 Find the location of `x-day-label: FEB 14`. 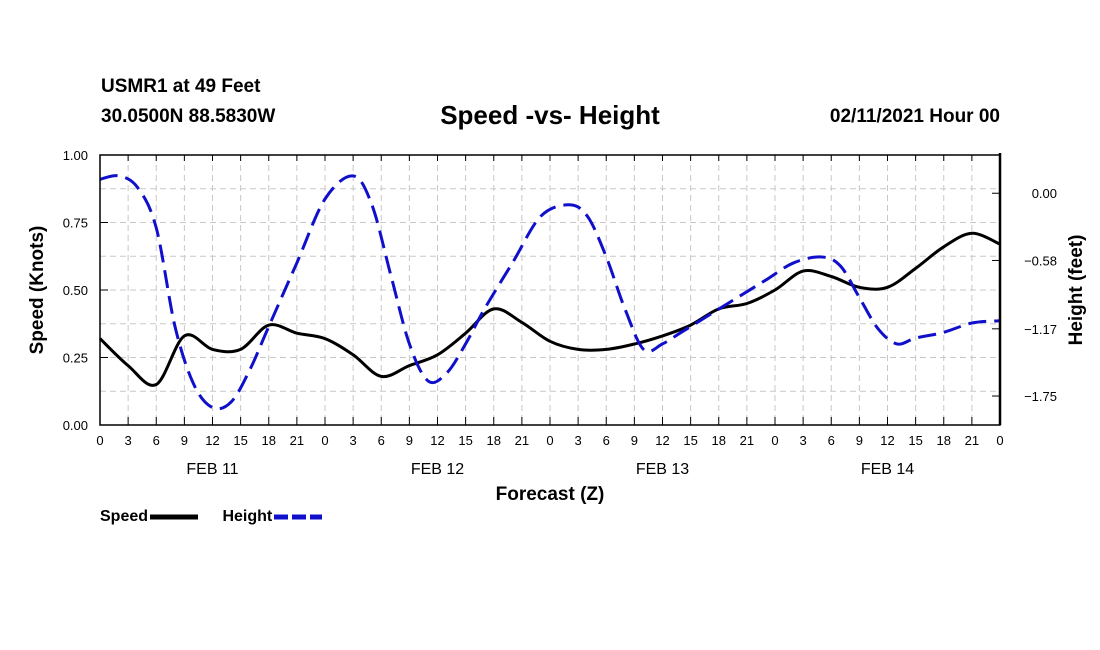

x-day-label: FEB 14 is located at coordinates (887, 469).